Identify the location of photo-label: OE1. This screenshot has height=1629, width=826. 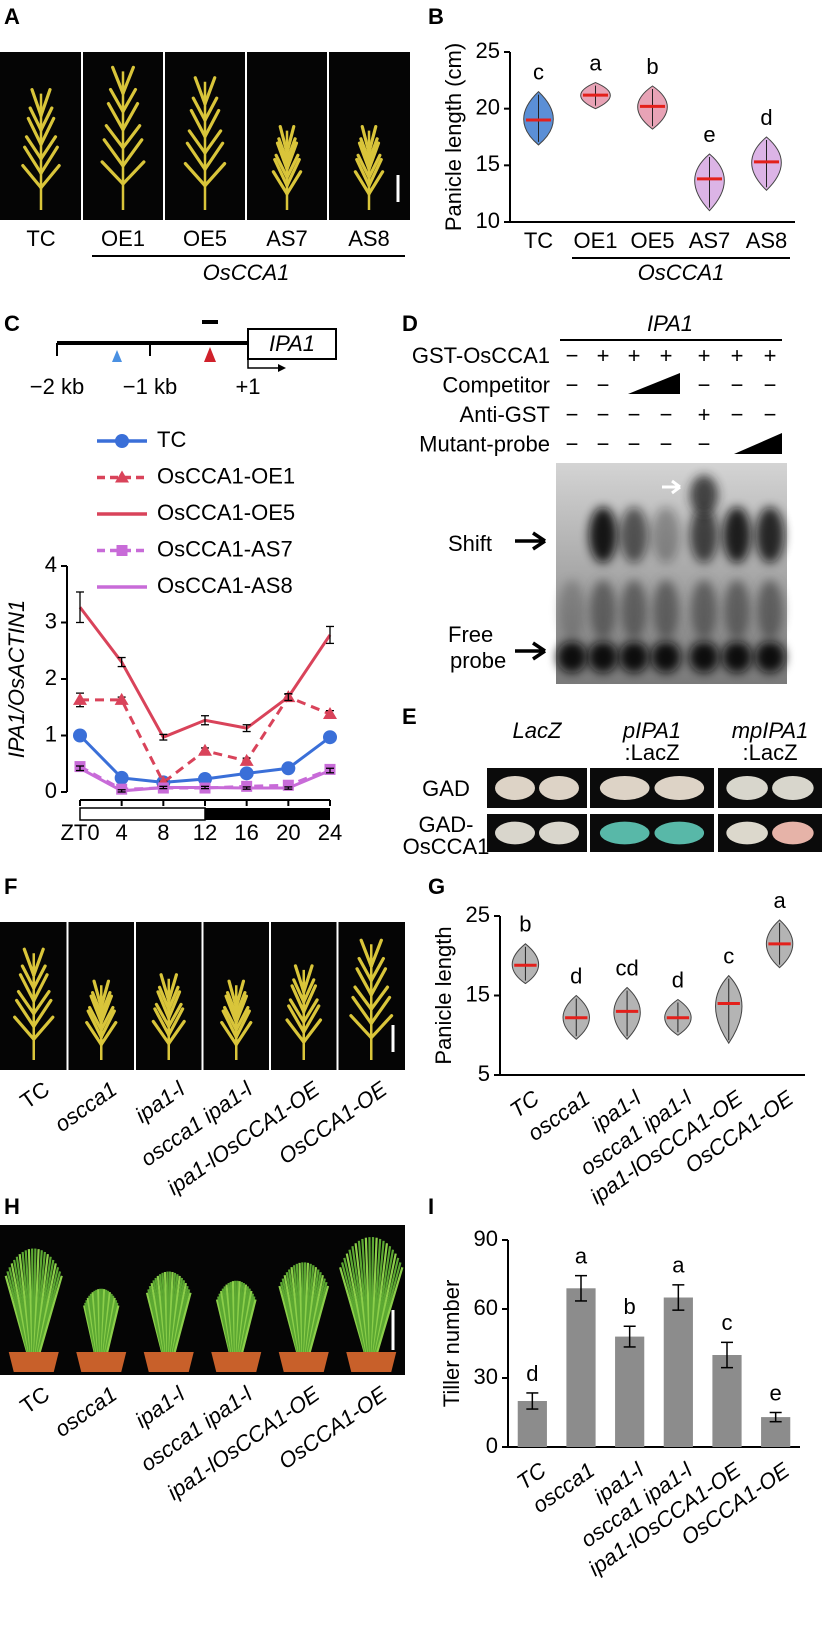
(123, 238).